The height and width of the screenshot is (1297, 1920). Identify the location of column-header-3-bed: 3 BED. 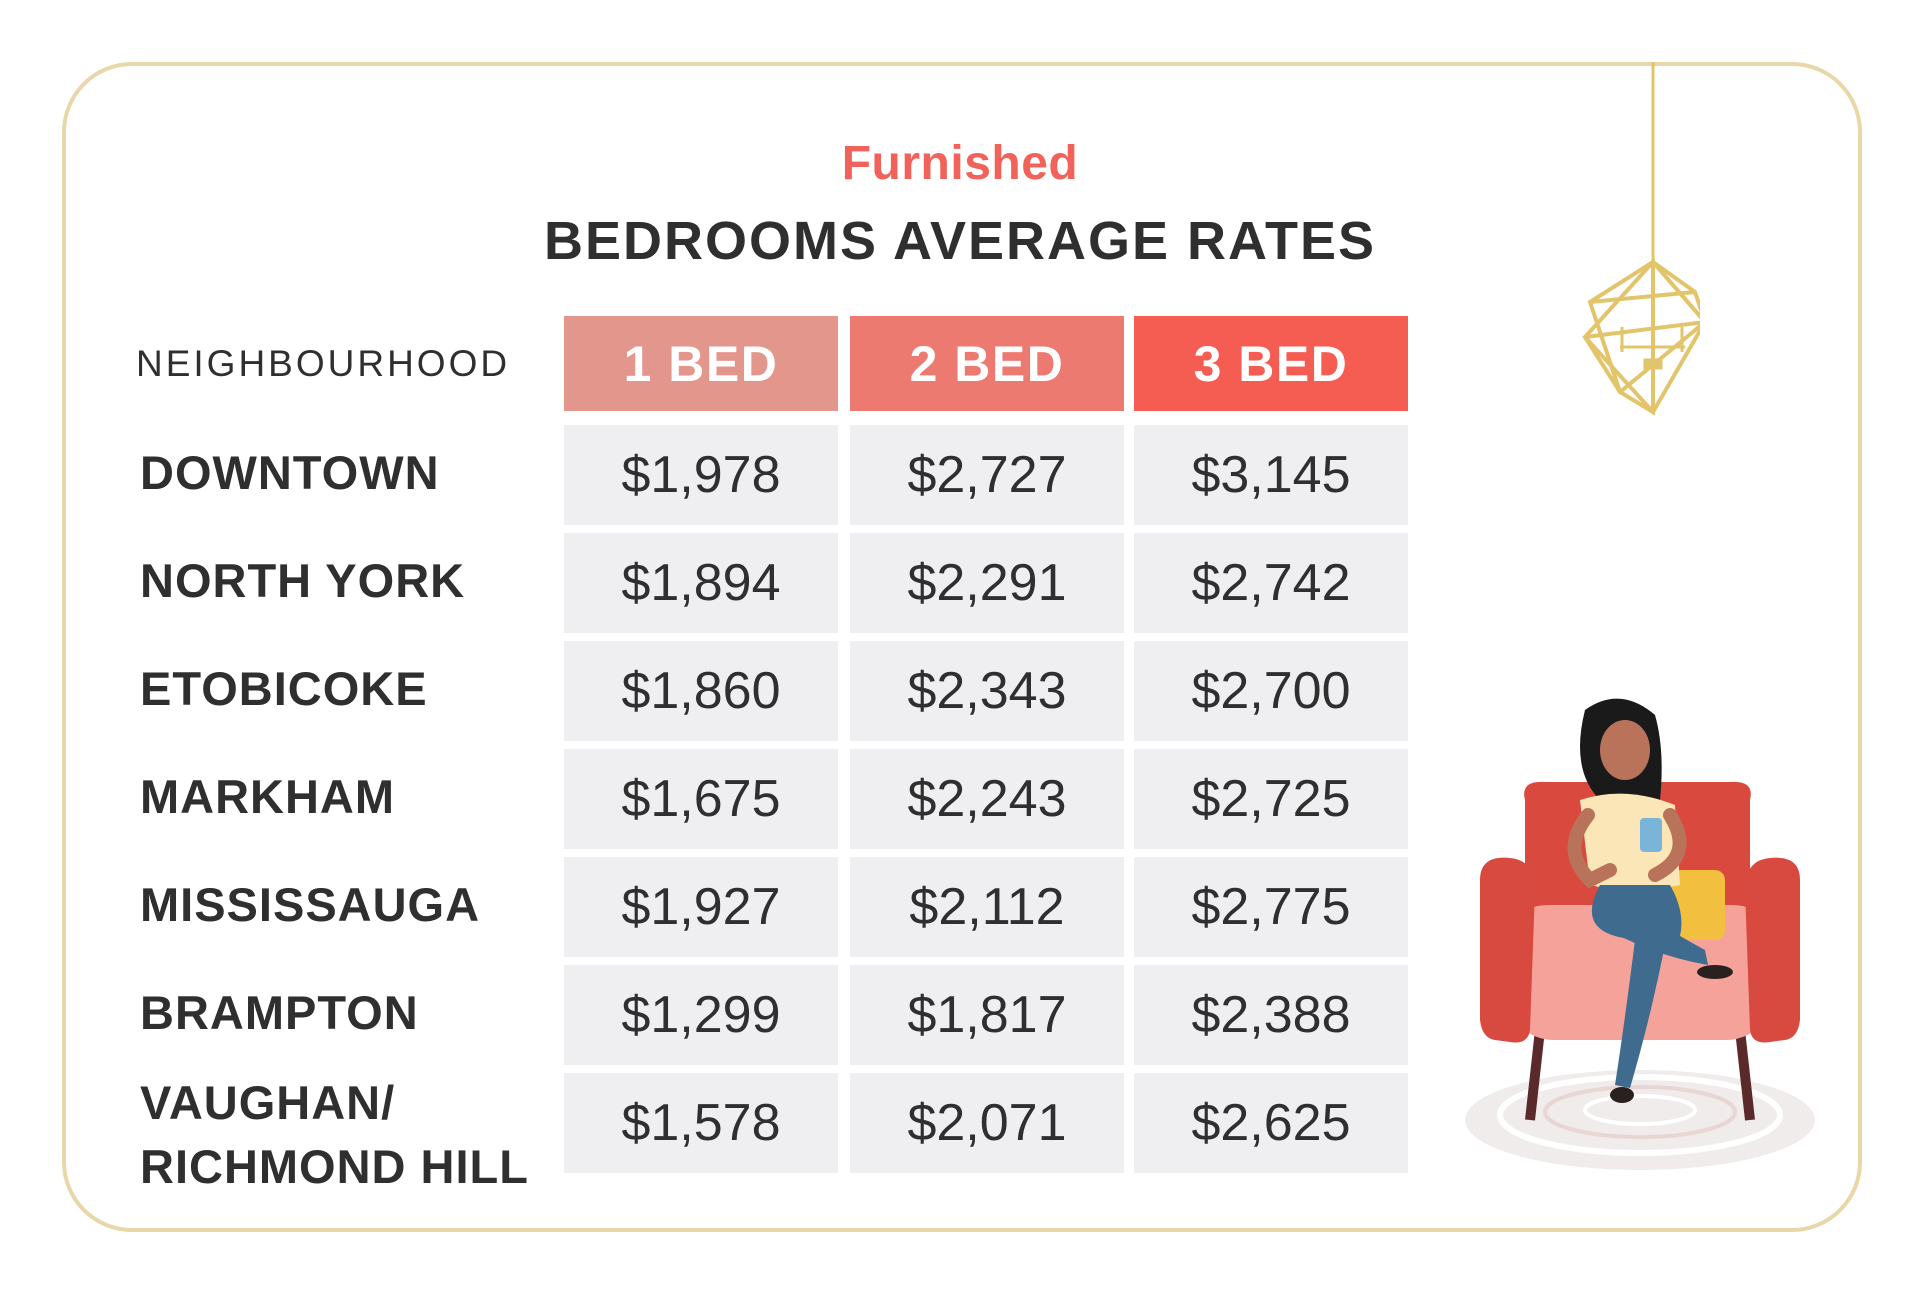
(1271, 363).